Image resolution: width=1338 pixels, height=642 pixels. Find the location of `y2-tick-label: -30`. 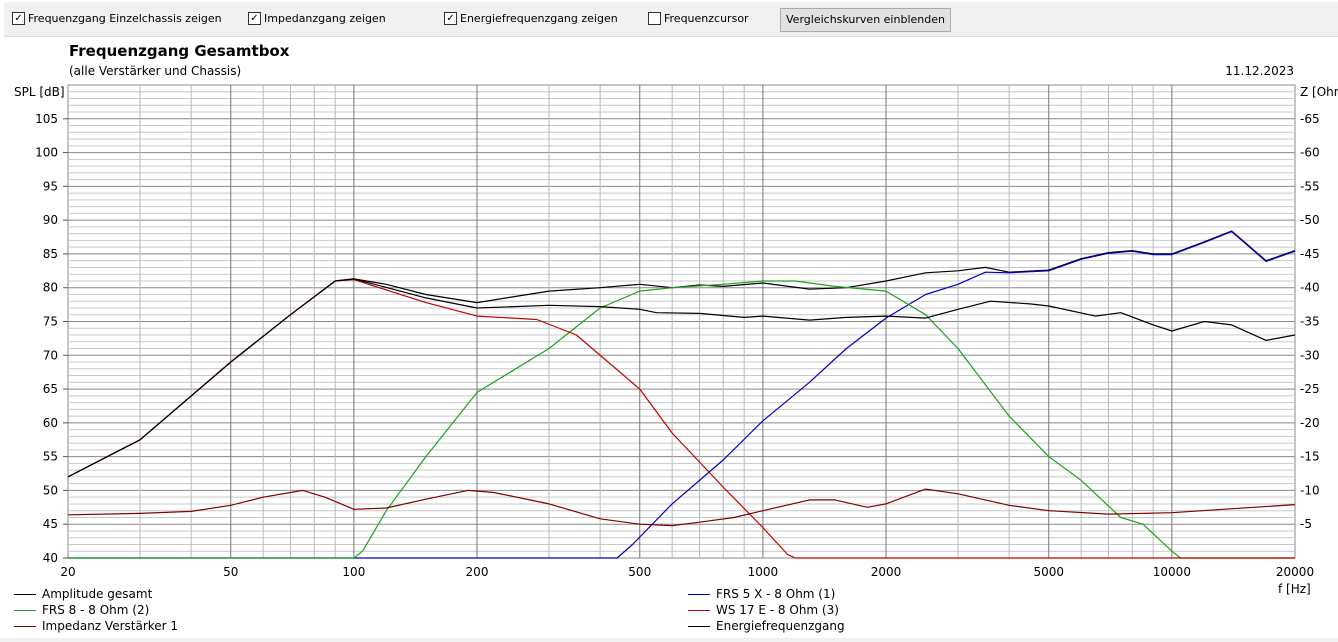

y2-tick-label: -30 is located at coordinates (1310, 355).